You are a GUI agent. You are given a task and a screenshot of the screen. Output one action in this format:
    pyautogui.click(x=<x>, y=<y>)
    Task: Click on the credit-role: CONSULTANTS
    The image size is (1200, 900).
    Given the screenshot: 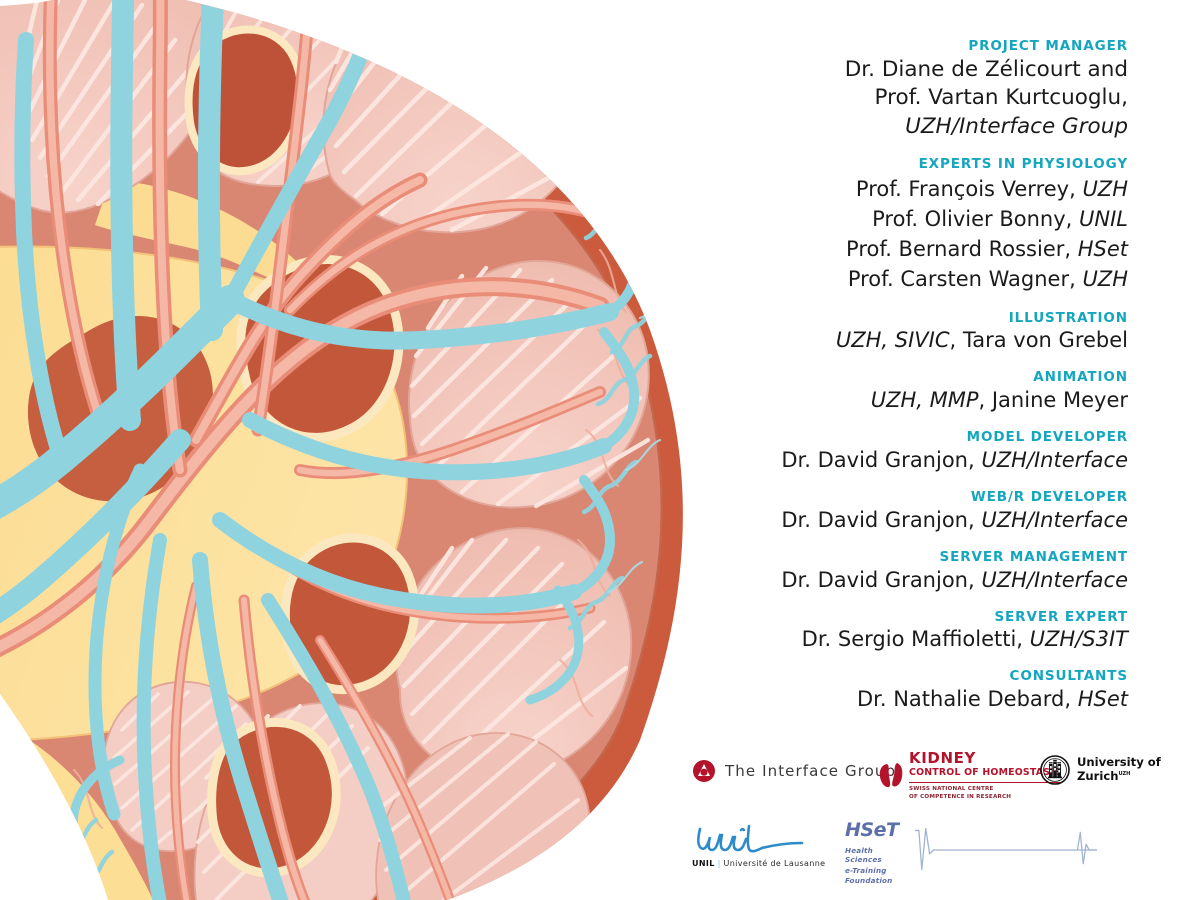 What is the action you would take?
    pyautogui.click(x=1068, y=676)
    